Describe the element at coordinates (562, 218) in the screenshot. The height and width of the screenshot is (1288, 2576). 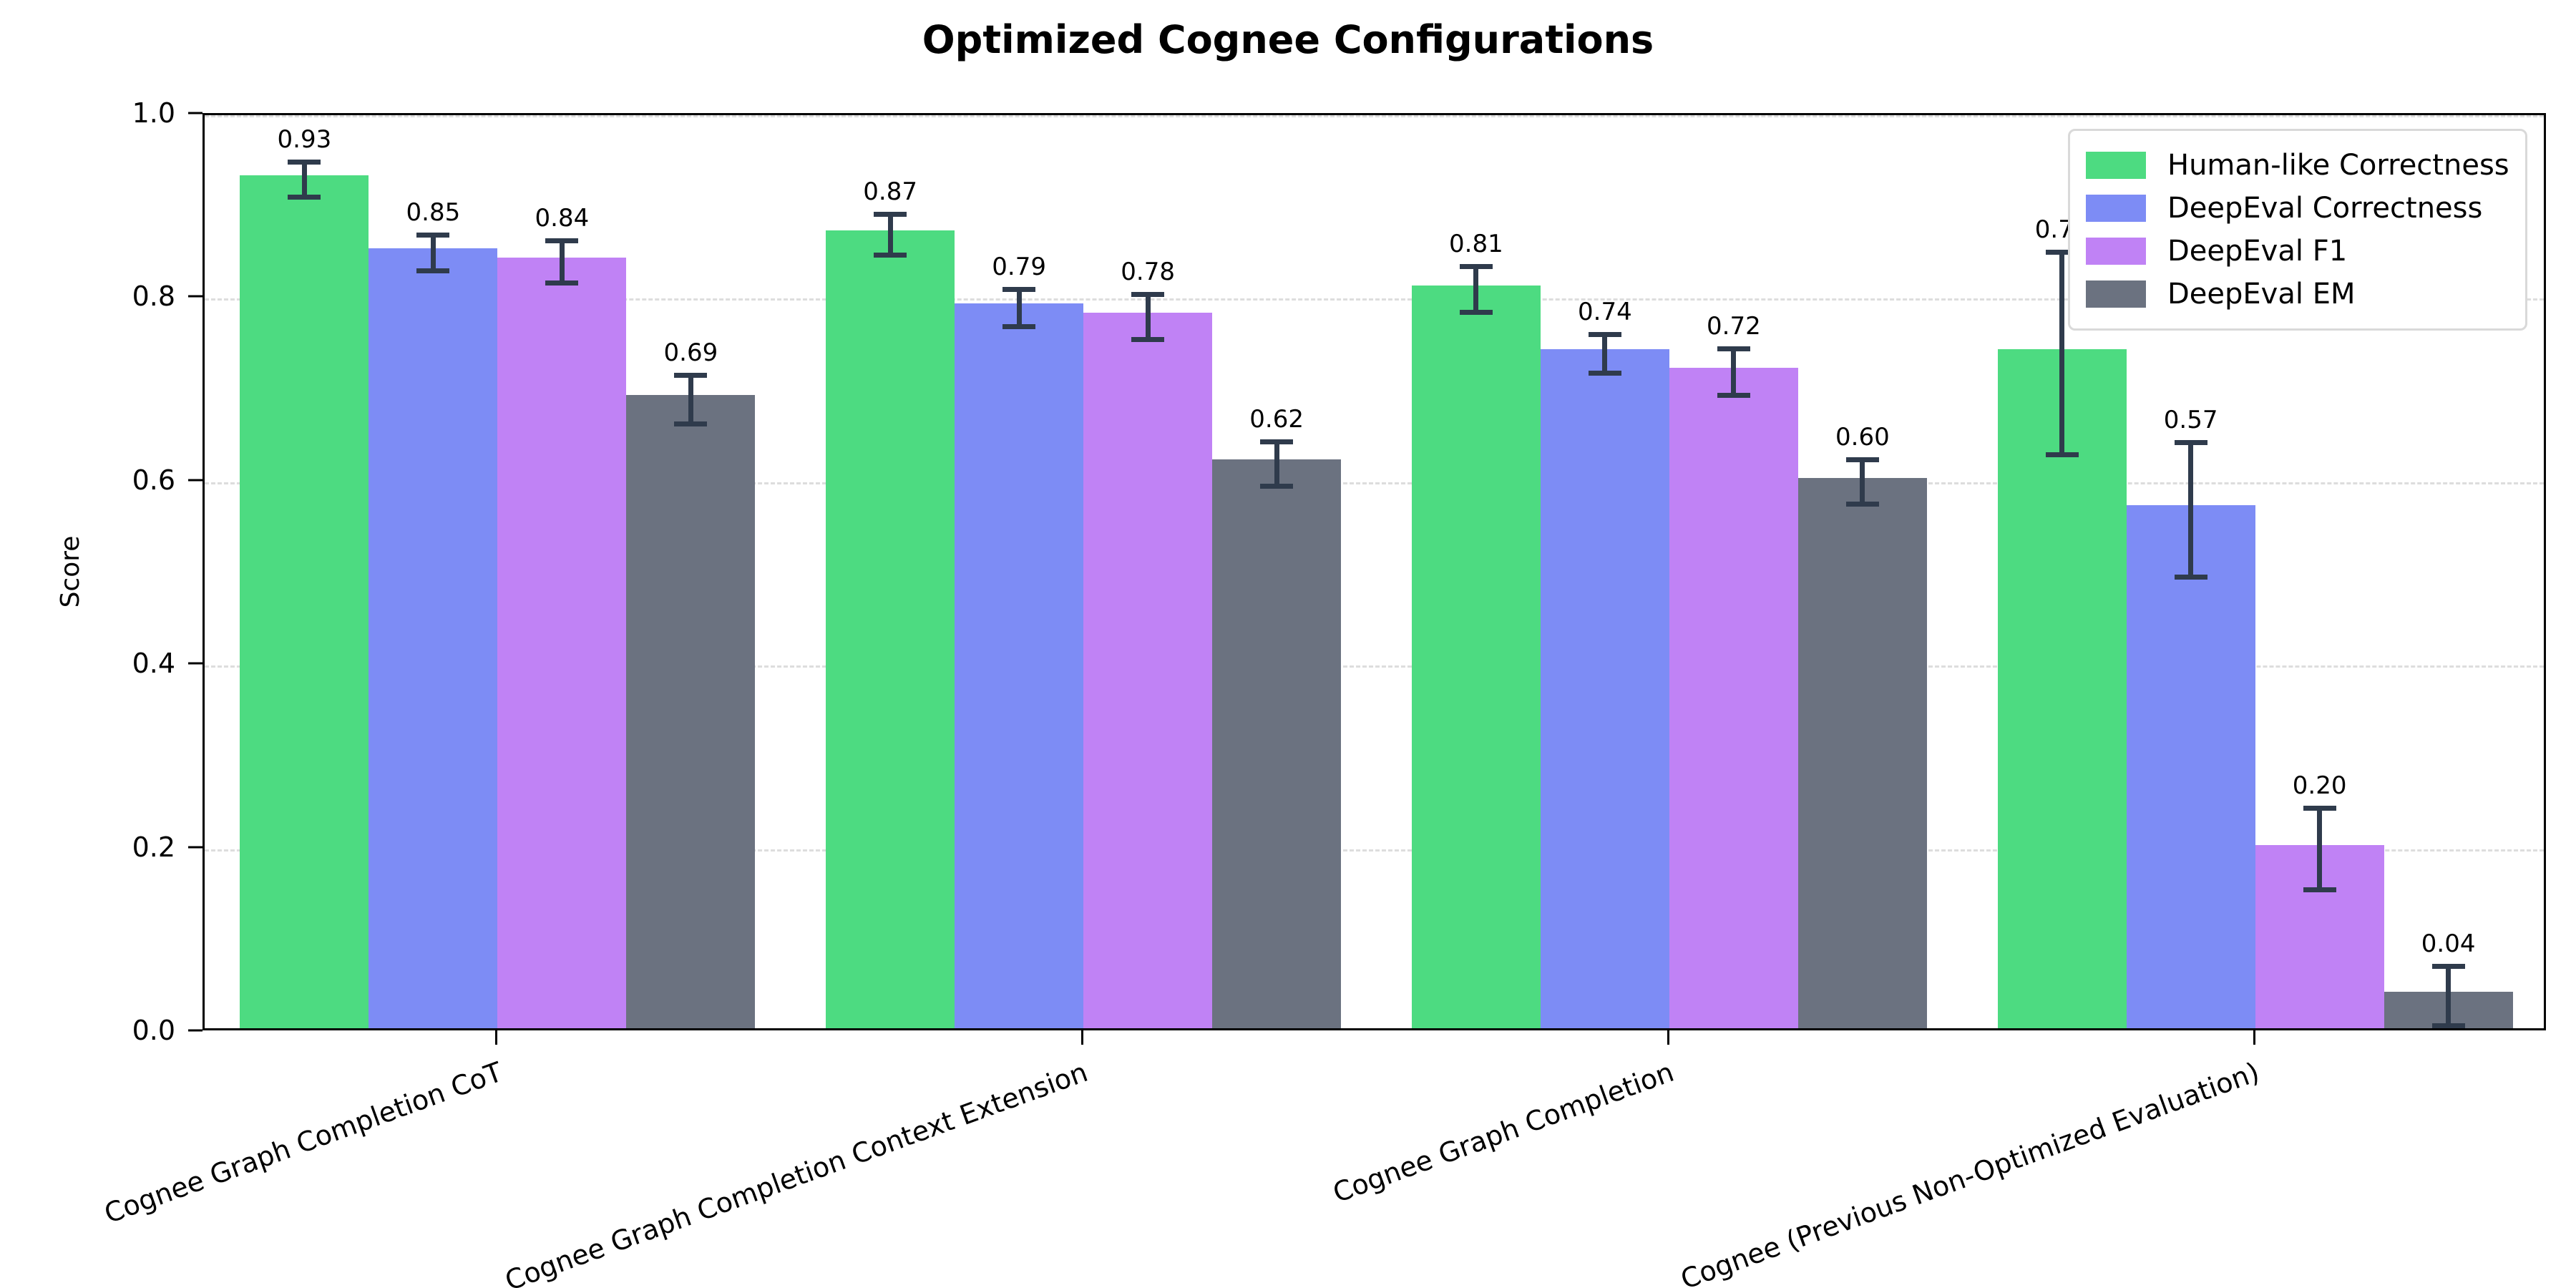
I see `bar-value-label: 0.84` at that location.